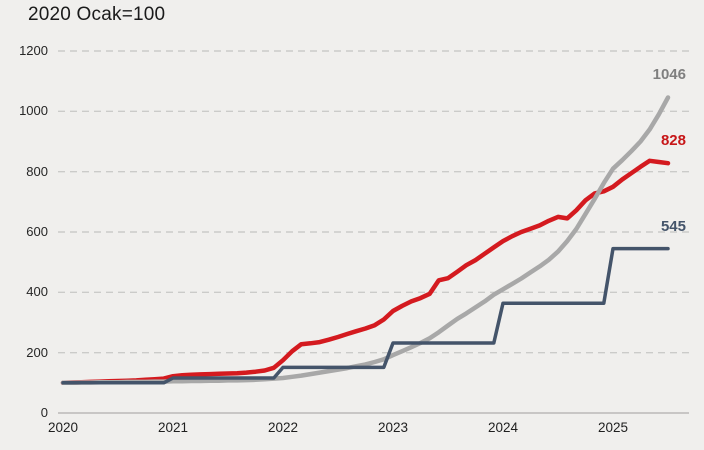 This screenshot has width=704, height=450. Describe the element at coordinates (97, 14) in the screenshot. I see `chart-title: 2020 Ocak=100` at that location.